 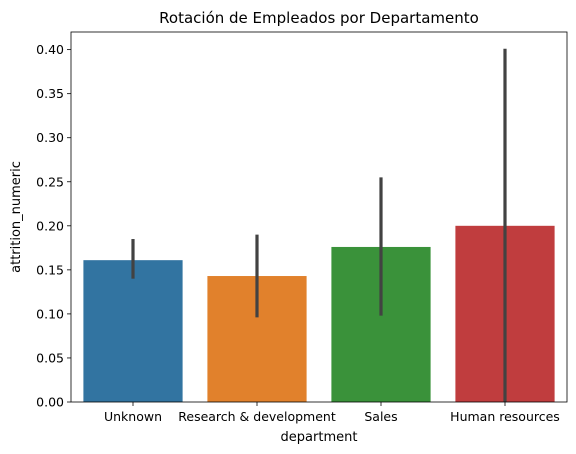 I want to click on y-tick-label-0: 0.00, so click(x=50, y=402).